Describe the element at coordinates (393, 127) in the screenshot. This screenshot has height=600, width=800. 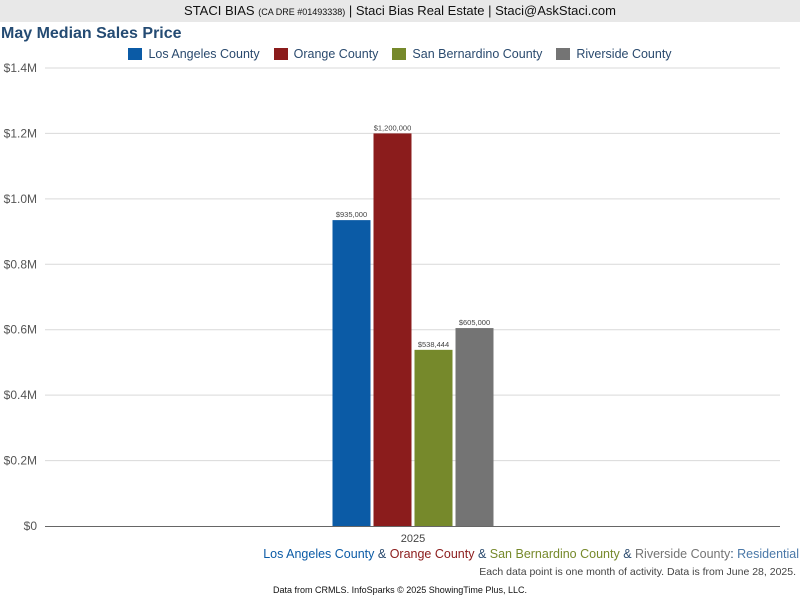
I see `bar-value-label: $1,200,000` at that location.